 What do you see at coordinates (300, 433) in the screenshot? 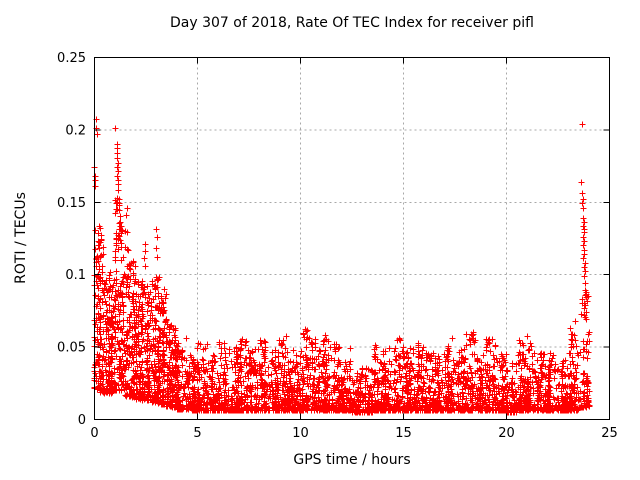
I see `x-tick-label: 10` at bounding box center [300, 433].